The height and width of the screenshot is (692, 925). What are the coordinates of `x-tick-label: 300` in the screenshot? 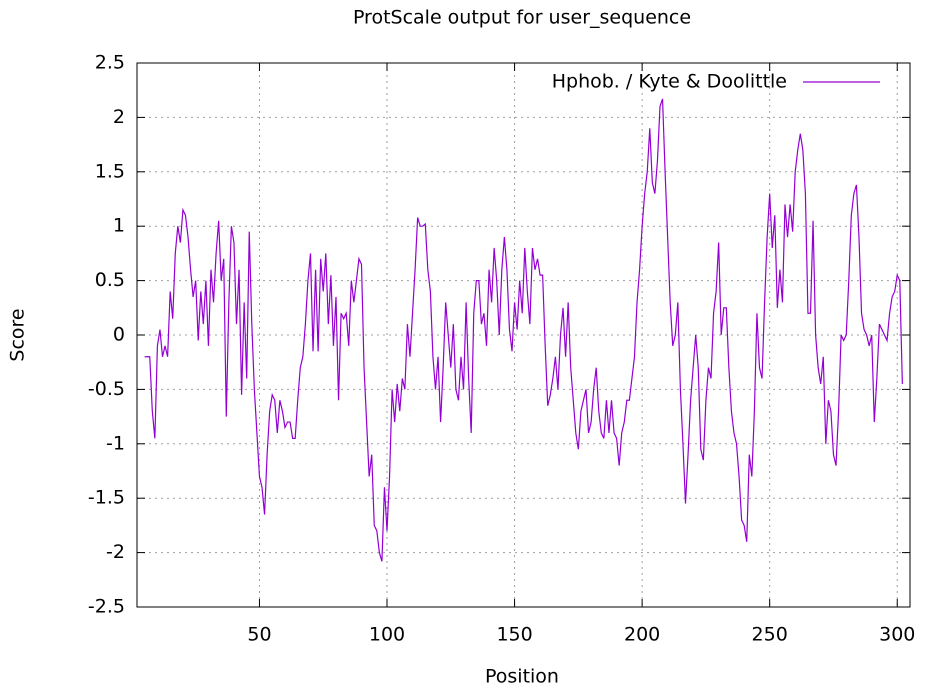 It's located at (897, 635).